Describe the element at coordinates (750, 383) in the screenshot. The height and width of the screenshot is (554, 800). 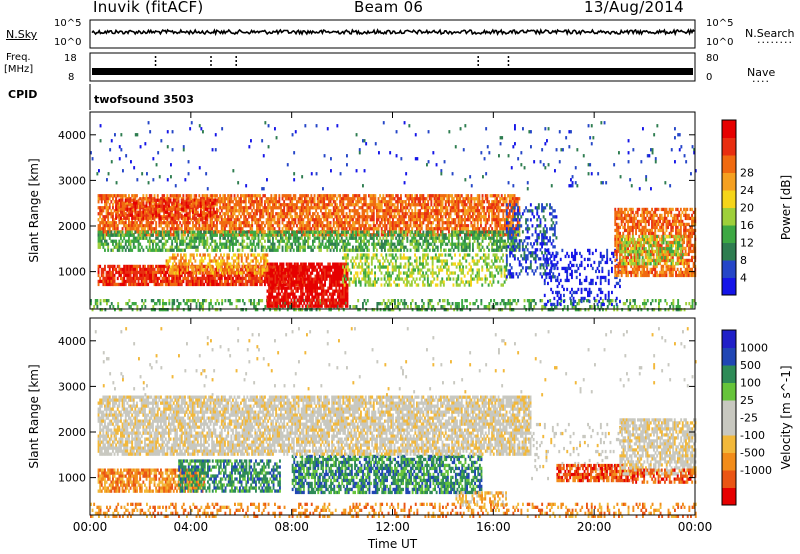
I see `velocity-colorbar-tick-2: 100` at that location.